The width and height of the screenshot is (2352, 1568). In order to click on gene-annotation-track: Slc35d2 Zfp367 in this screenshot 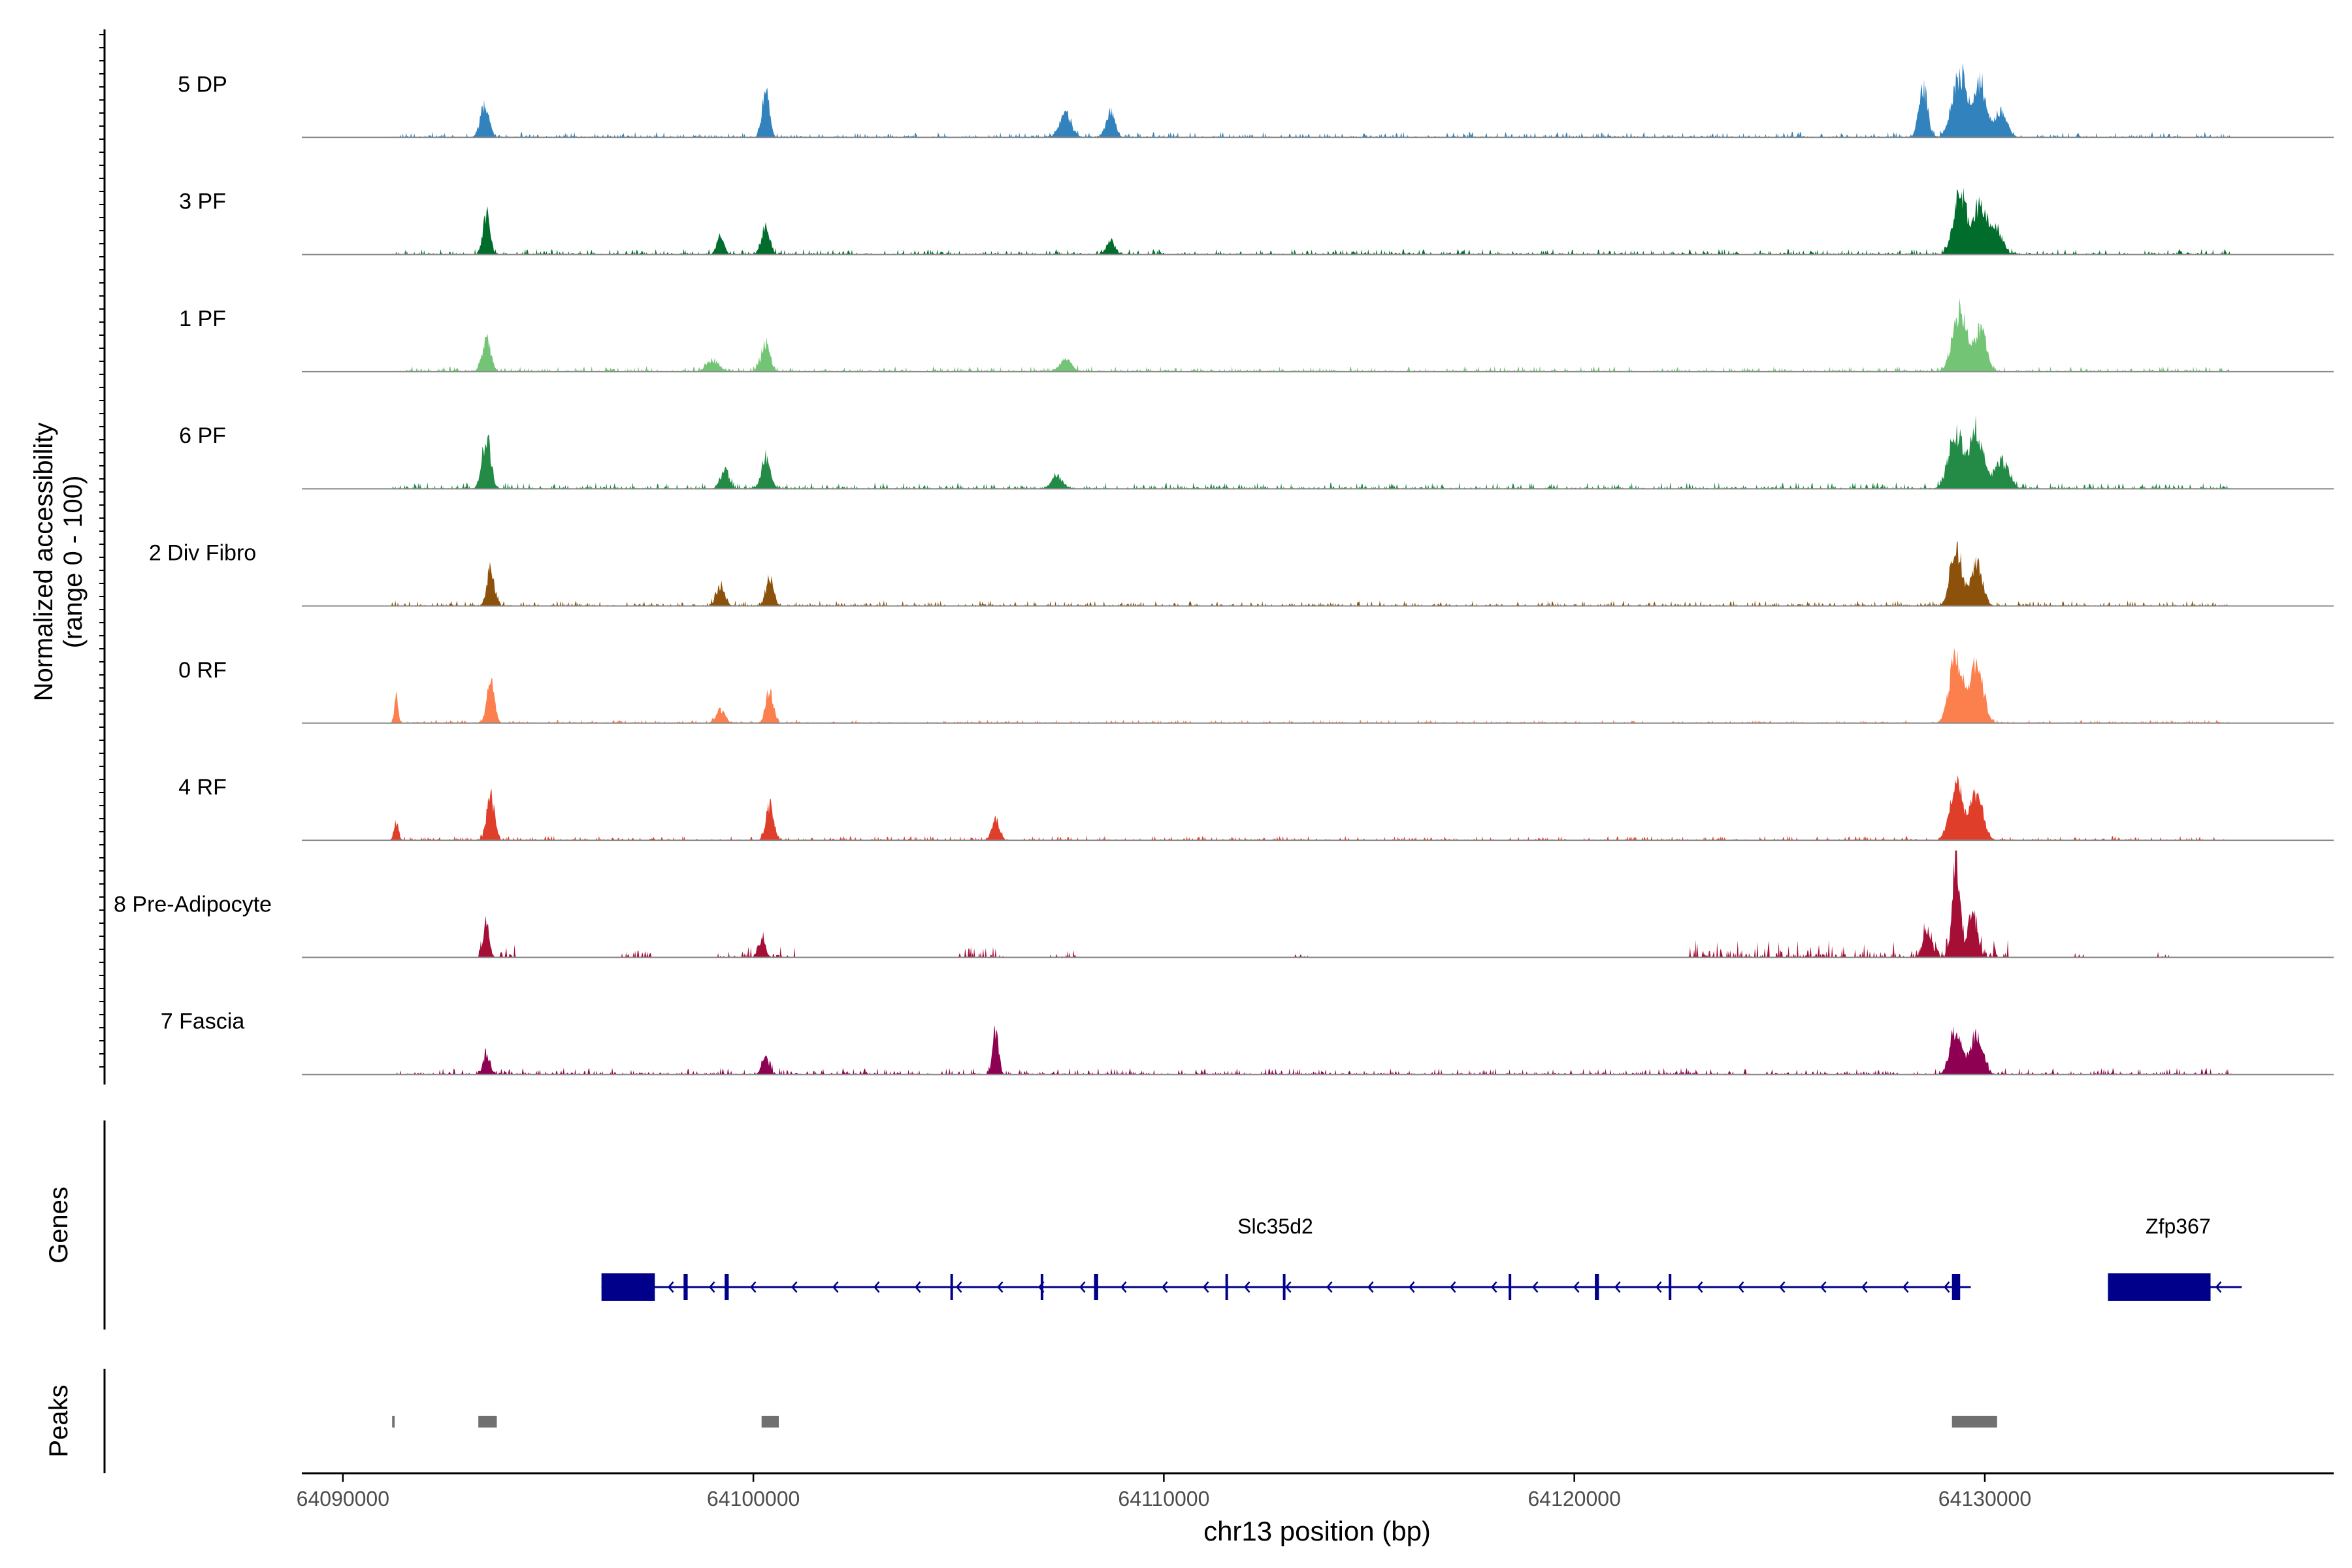, I will do `click(1421, 1258)`.